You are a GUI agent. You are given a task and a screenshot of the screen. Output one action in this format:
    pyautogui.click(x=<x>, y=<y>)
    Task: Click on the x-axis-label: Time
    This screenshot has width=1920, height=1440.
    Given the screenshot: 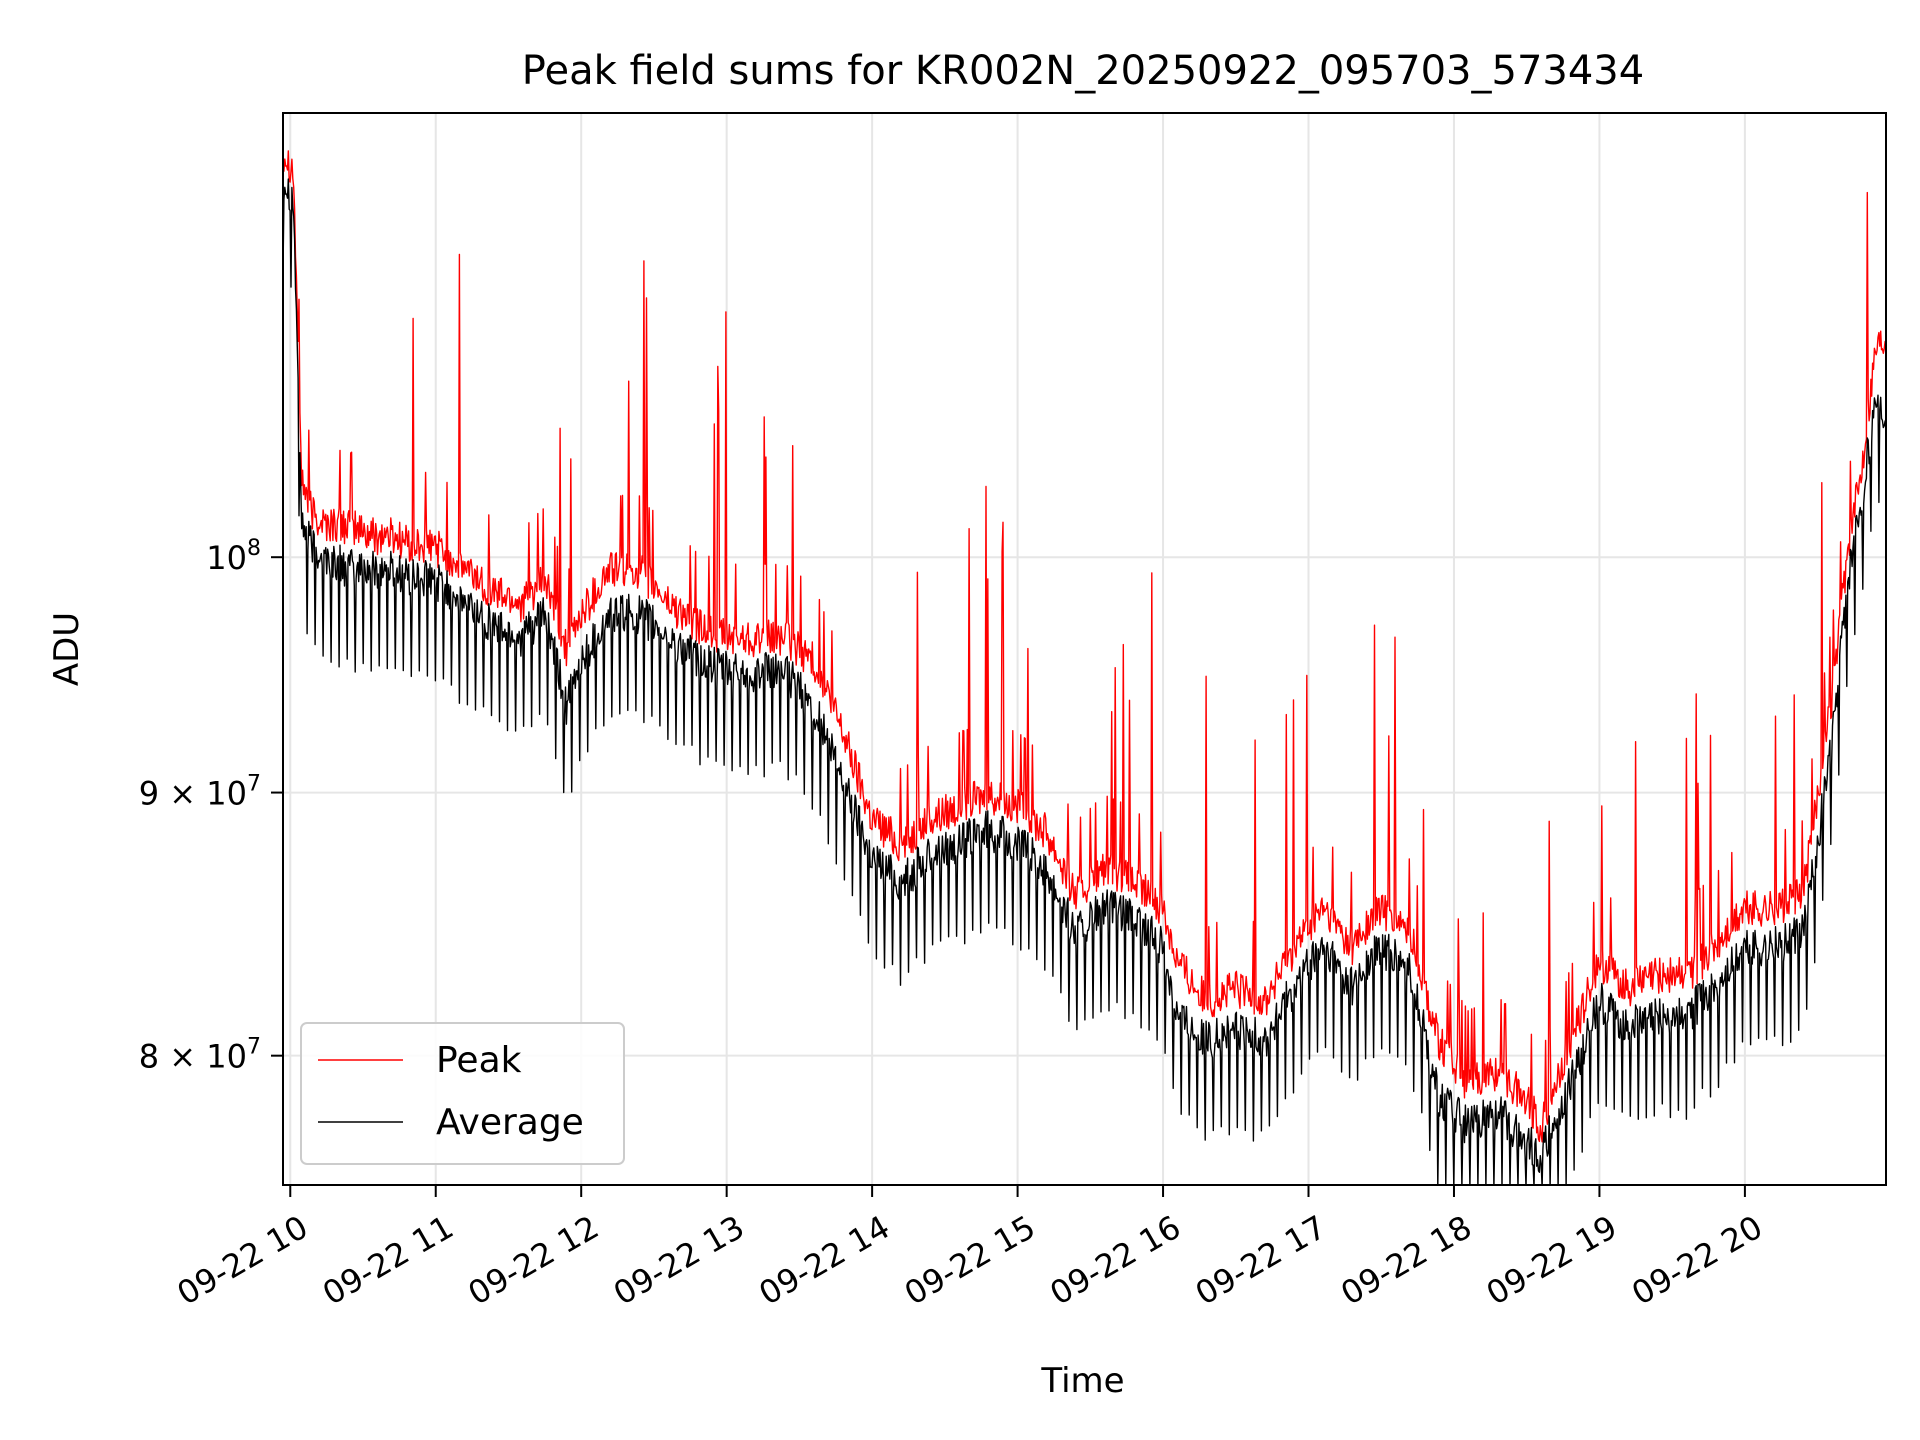 What is the action you would take?
    pyautogui.click(x=1082, y=1381)
    